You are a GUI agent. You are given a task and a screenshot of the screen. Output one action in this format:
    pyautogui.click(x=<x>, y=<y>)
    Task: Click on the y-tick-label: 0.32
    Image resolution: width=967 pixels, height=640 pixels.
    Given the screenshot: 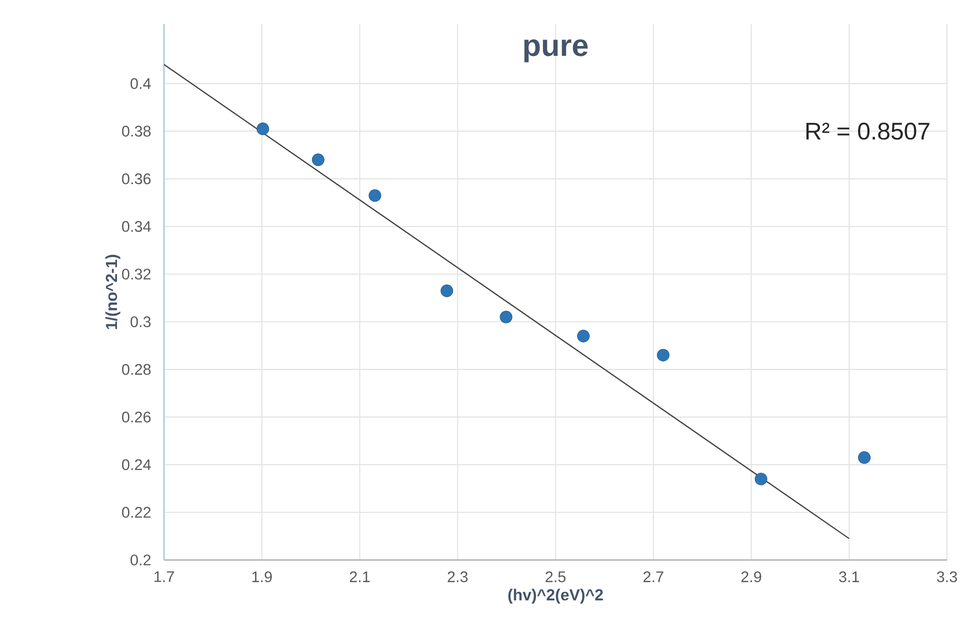 What is the action you would take?
    pyautogui.click(x=136, y=274)
    